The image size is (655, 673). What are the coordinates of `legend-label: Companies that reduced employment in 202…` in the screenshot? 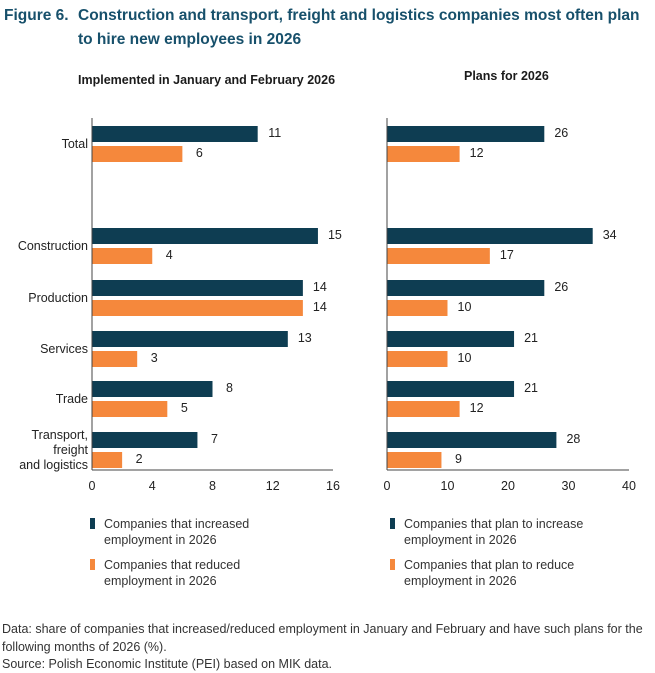 It's located at (172, 573).